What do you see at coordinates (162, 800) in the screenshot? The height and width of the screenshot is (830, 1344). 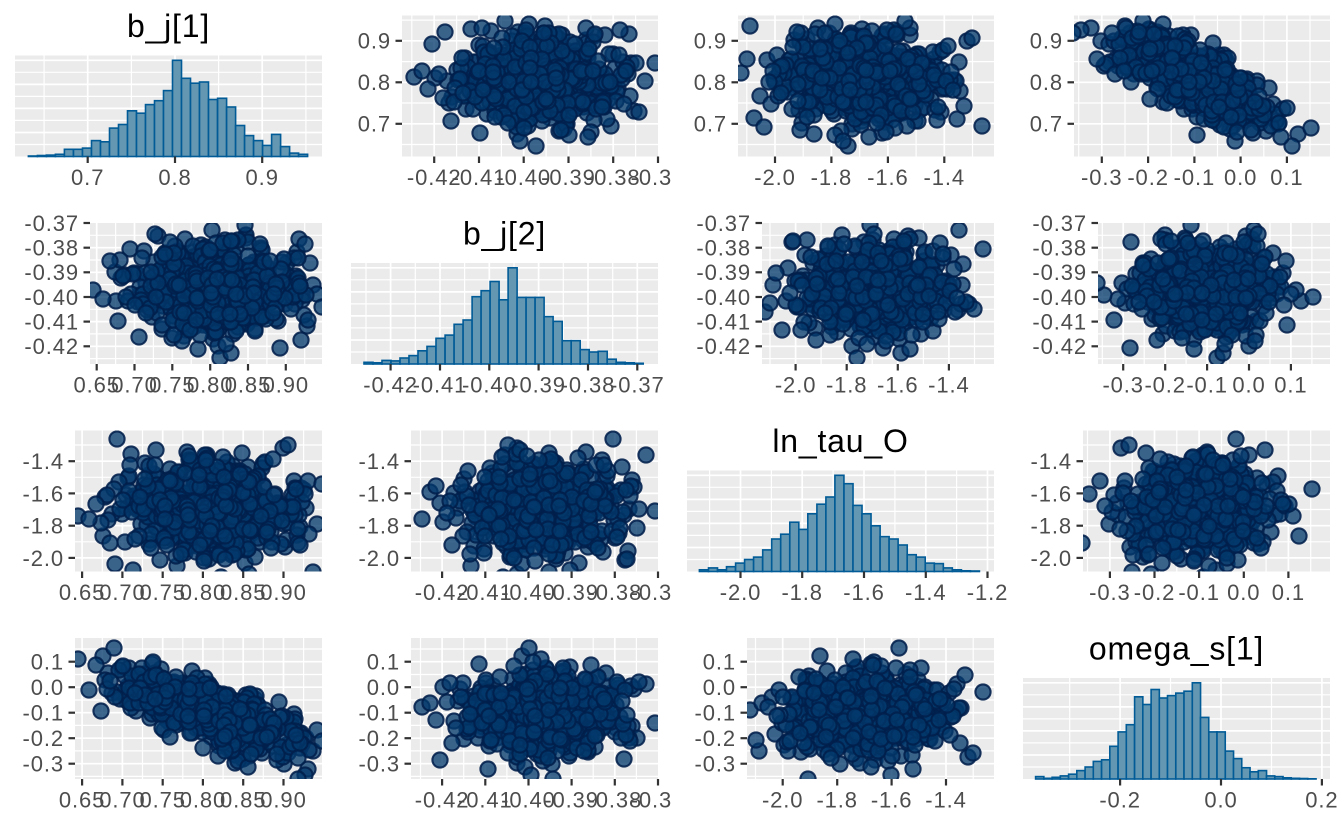 I see `svg-text: 0.75` at bounding box center [162, 800].